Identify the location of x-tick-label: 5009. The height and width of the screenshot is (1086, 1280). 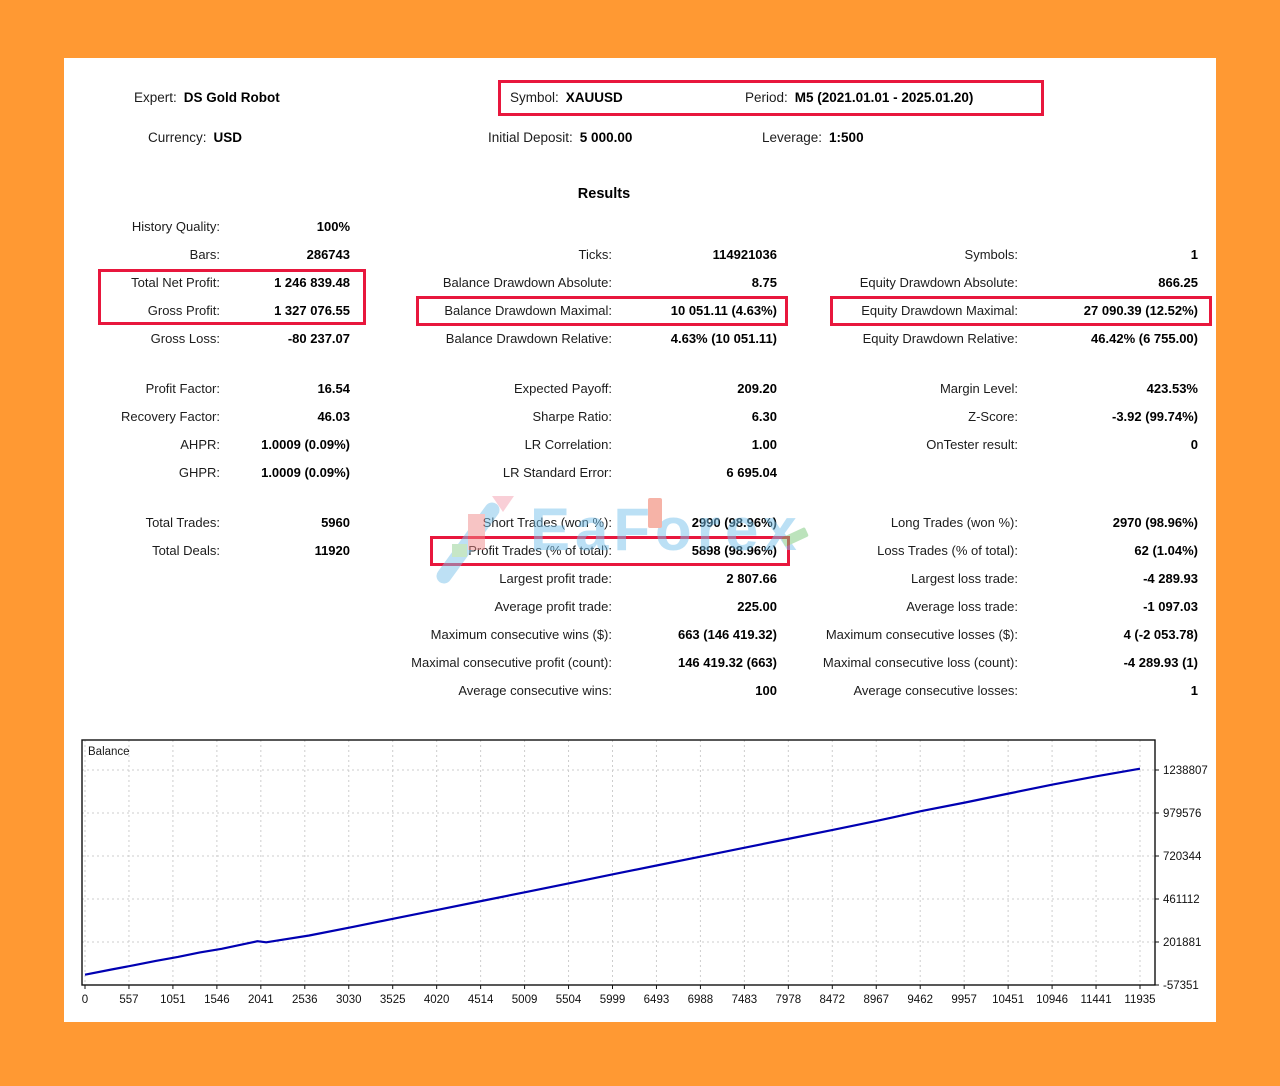
(525, 1000).